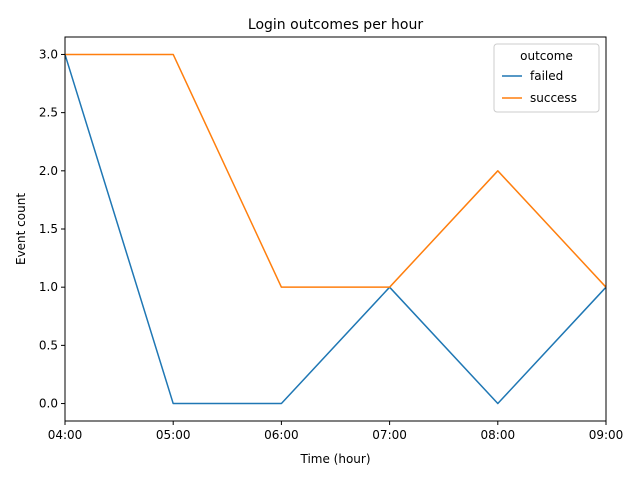  Describe the element at coordinates (553, 98) in the screenshot. I see `legend-label-success: success` at that location.